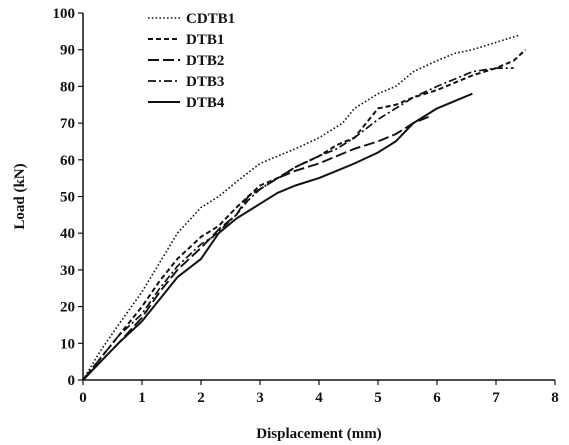 This screenshot has height=445, width=569. Describe the element at coordinates (496, 398) in the screenshot. I see `x-tick-label: 7` at that location.